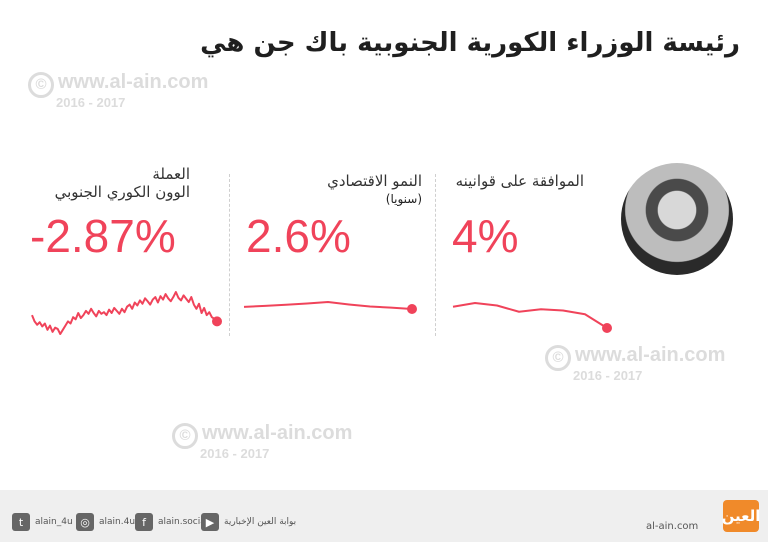  What do you see at coordinates (677, 219) in the screenshot?
I see `portrait-photo` at bounding box center [677, 219].